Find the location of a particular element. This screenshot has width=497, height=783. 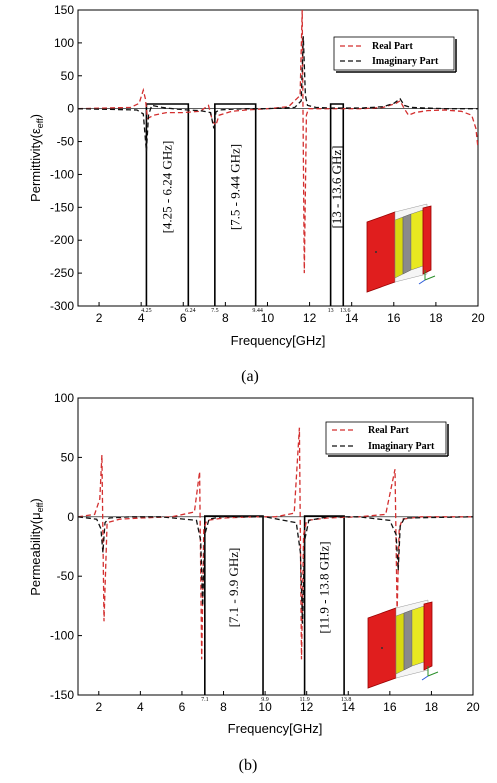

band-start-label: 4.25 is located at coordinates (146, 311).